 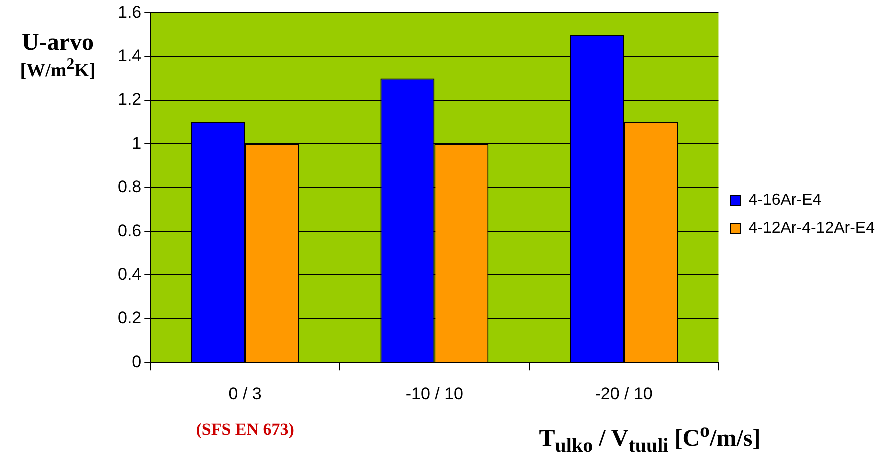 What do you see at coordinates (650, 439) in the screenshot?
I see `x-axis-title: T$_{ulko}$ / V$_{tuuli}$ [C$^{o}$/m/s]` at bounding box center [650, 439].